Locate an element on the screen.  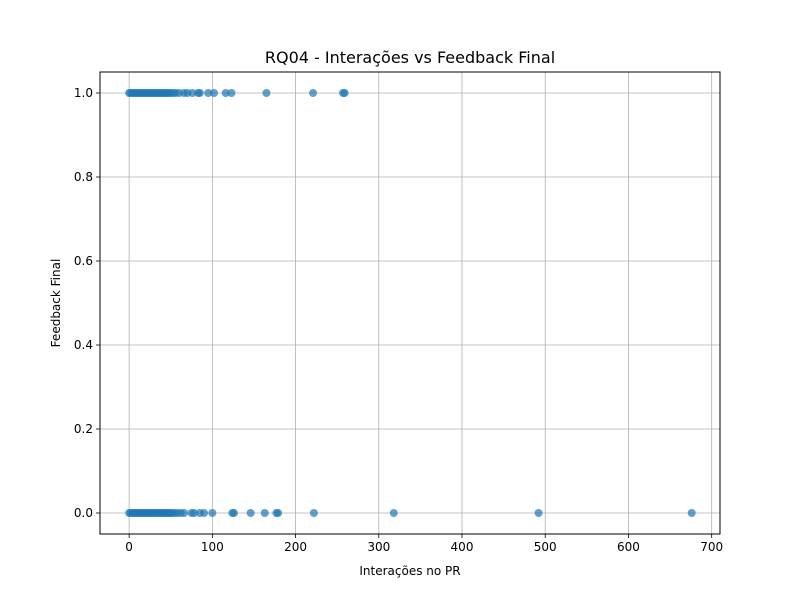
x-axis-ticks: 0 100 200 300 400 500 600 700 is located at coordinates (424, 544).